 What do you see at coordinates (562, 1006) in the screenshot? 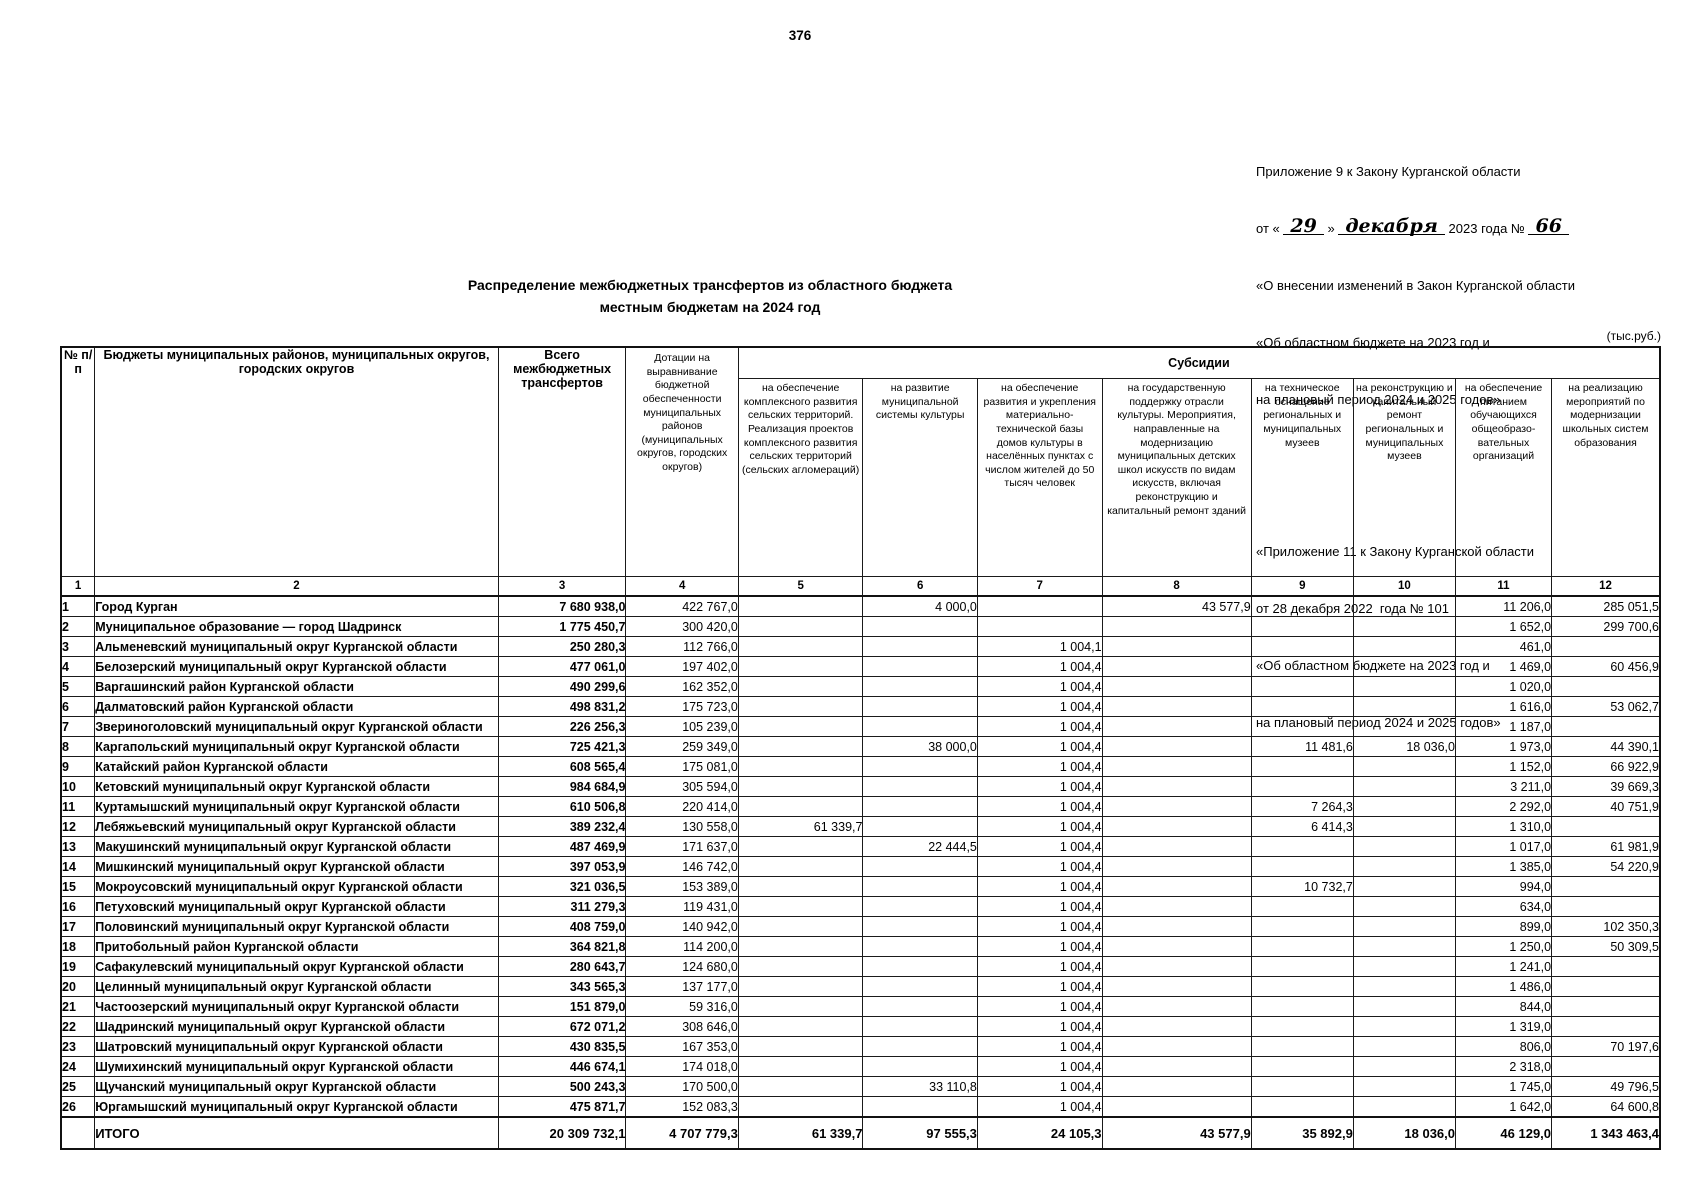
I see `value-cell: 151 879,0` at bounding box center [562, 1006].